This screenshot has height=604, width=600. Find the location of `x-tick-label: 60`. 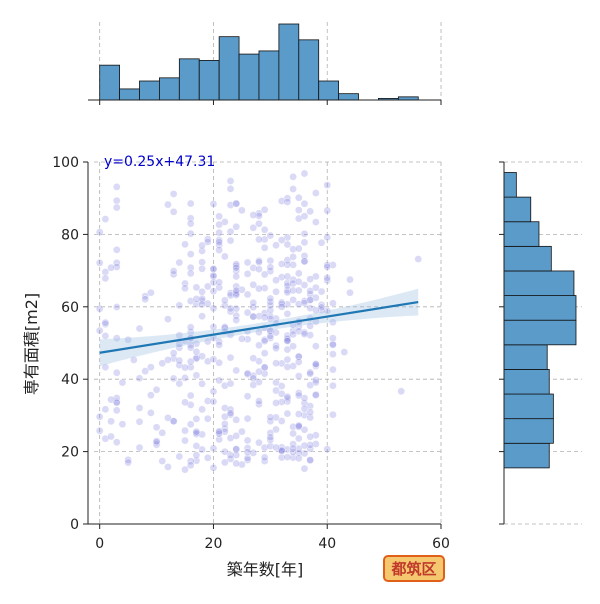

x-tick-label: 60 is located at coordinates (441, 544).